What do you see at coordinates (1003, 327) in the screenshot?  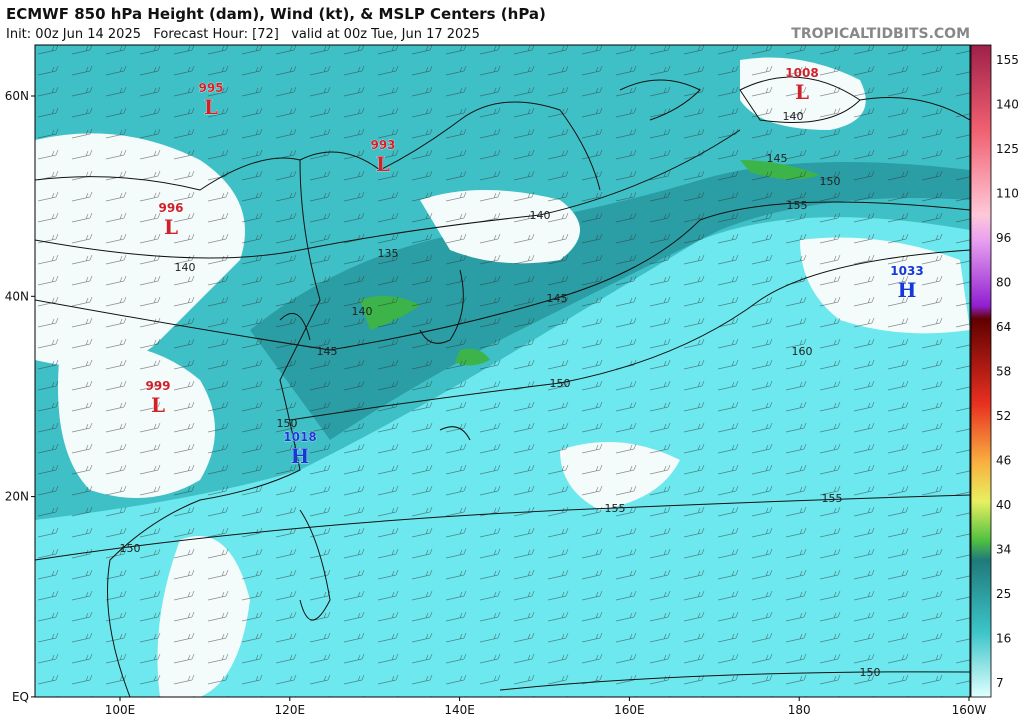 I see `colorbar-label: 64` at bounding box center [1003, 327].